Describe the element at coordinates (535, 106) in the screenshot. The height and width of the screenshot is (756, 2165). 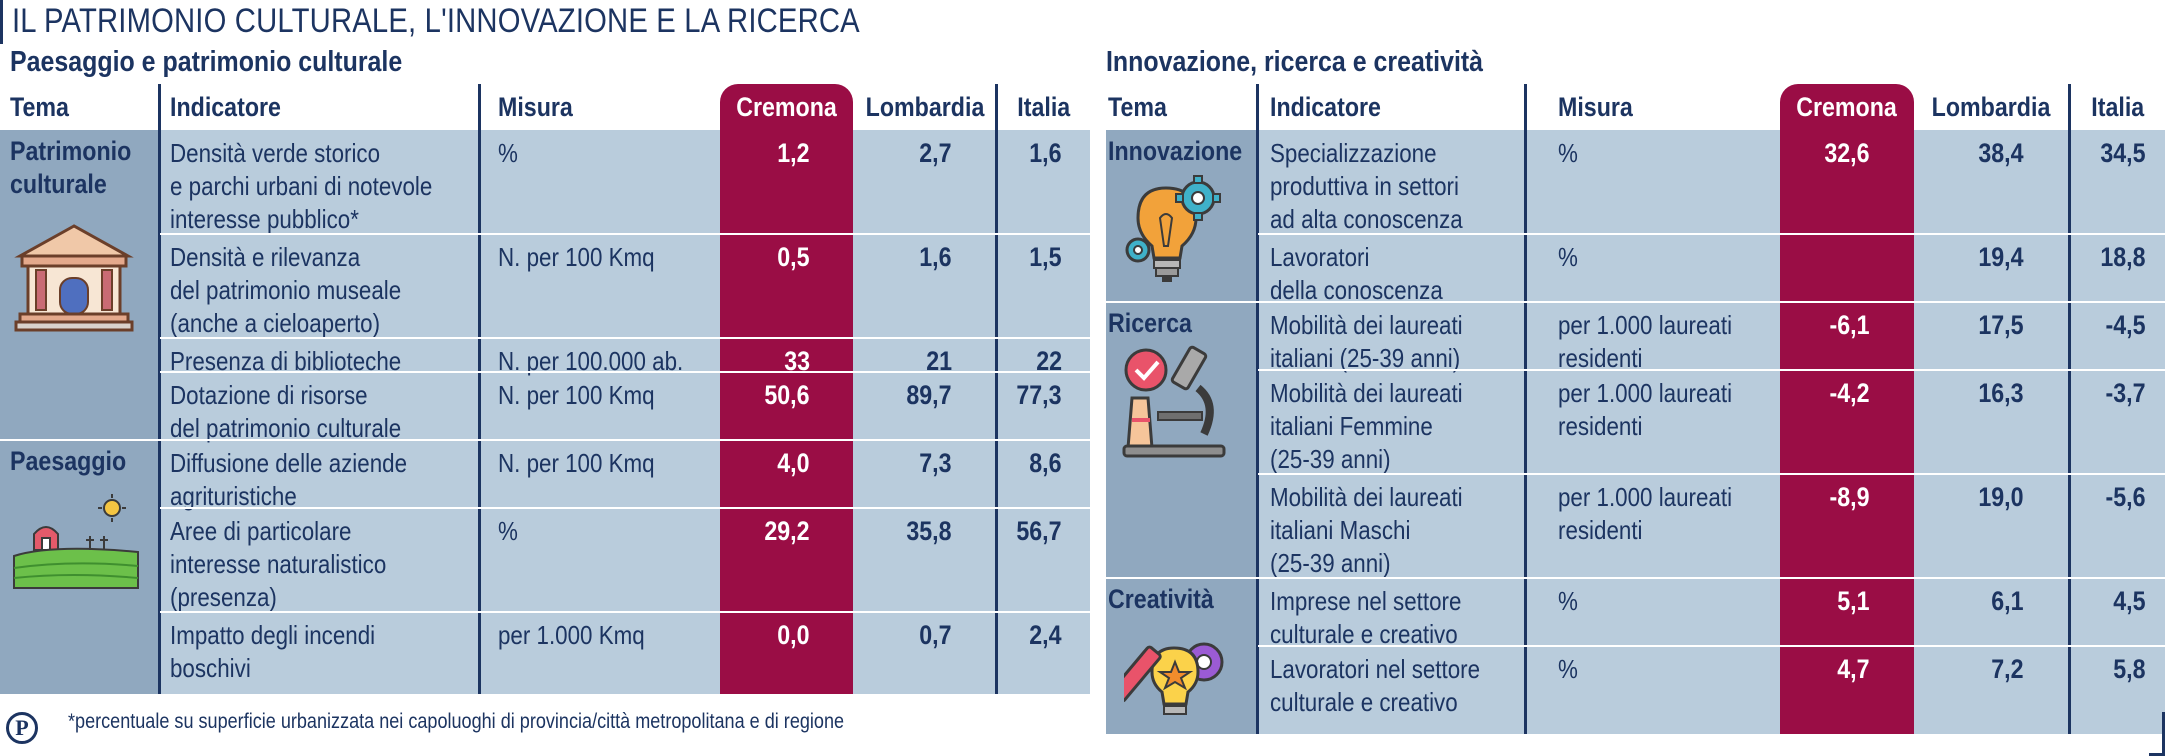
I see `header-misura: Misura` at that location.